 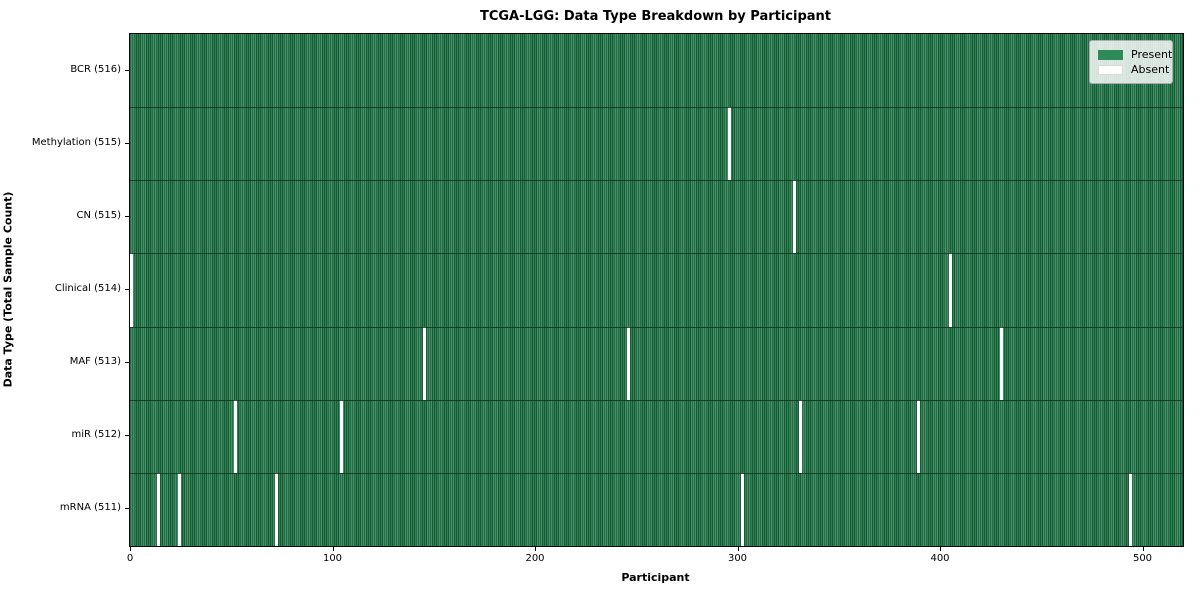 I want to click on y-tick-label: MAF (513), so click(x=95, y=362).